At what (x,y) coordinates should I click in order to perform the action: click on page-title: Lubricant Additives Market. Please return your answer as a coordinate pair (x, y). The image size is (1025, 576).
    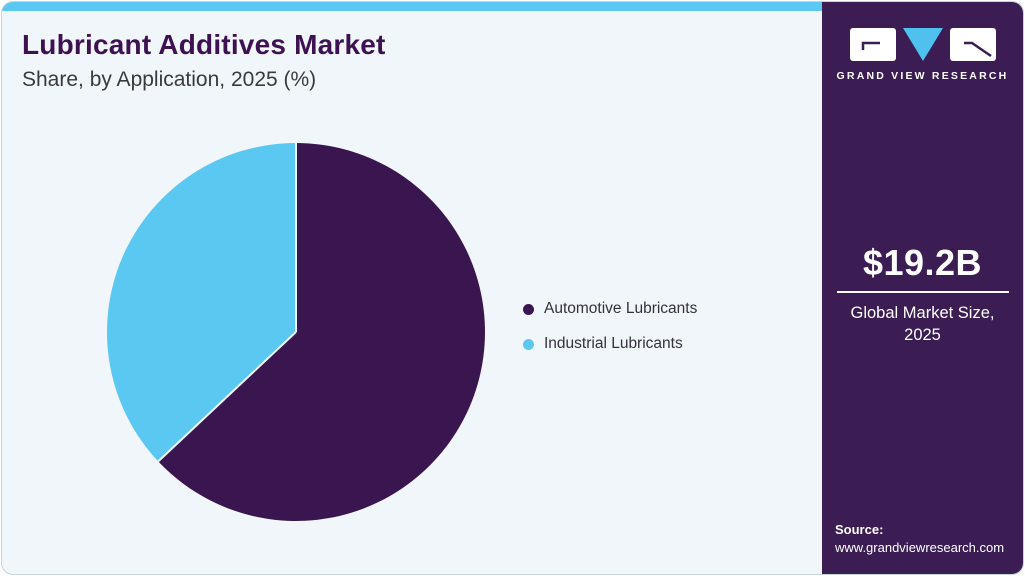
    Looking at the image, I should click on (204, 44).